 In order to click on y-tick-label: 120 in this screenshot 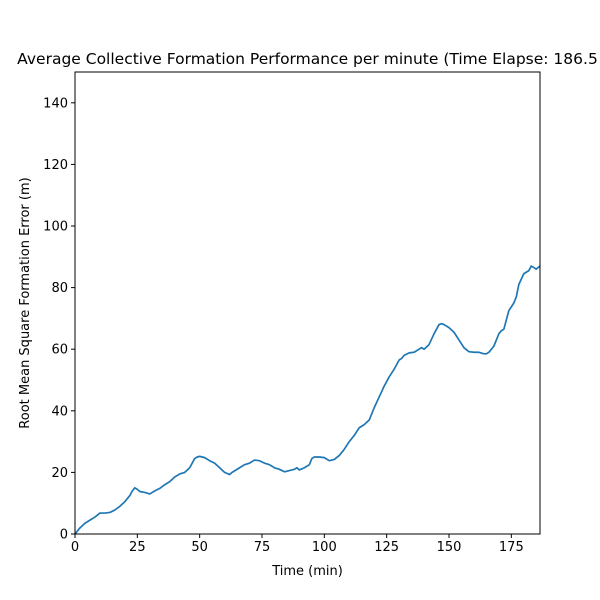, I will do `click(55, 165)`.